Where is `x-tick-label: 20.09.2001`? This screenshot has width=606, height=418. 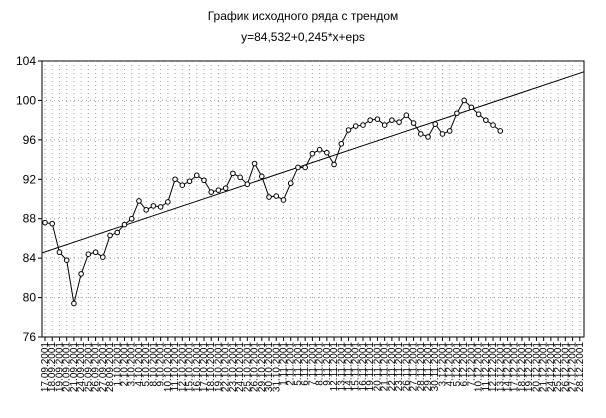 x-tick-label: 20.09.2001 is located at coordinates (67, 367).